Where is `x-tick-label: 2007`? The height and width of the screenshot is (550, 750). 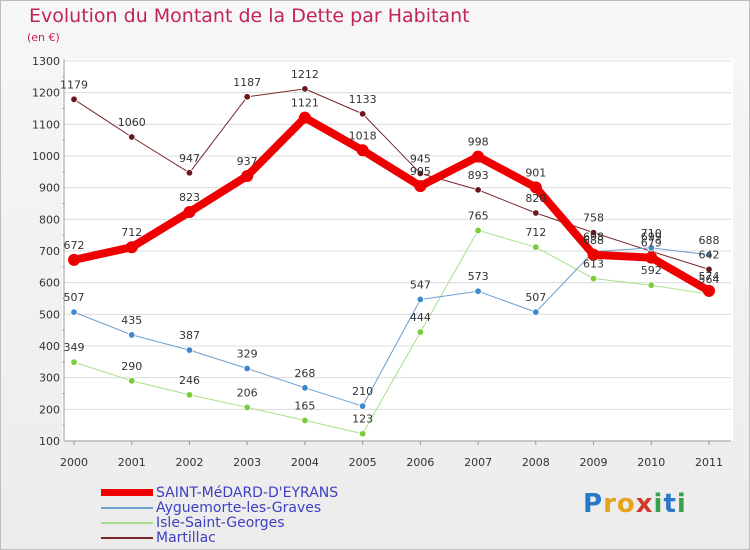
x-tick-label: 2007 is located at coordinates (478, 462).